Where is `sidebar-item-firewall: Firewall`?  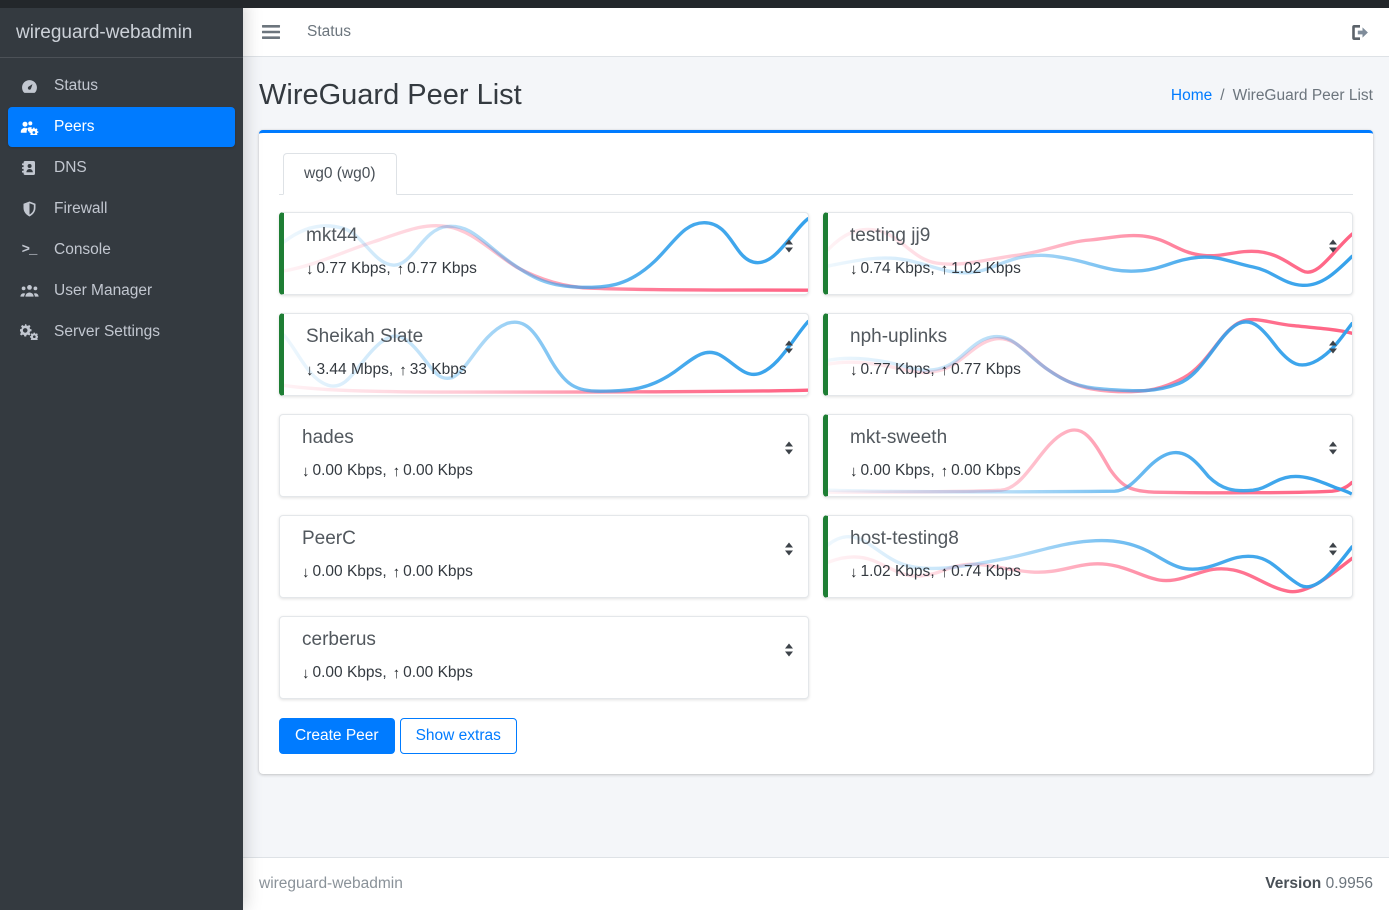 sidebar-item-firewall: Firewall is located at coordinates (121, 209).